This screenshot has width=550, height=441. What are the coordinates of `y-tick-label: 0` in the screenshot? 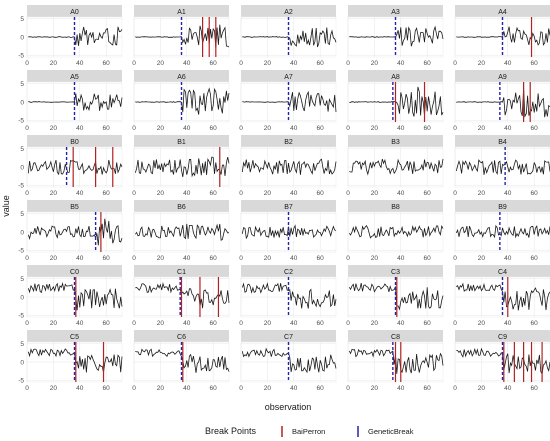 It's located at (22, 362).